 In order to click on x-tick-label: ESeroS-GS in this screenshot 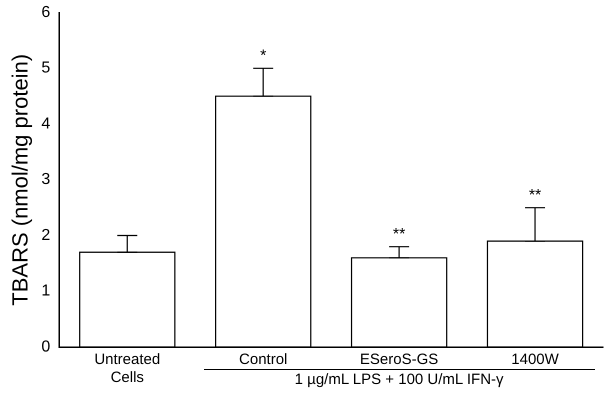, I will do `click(399, 359)`.